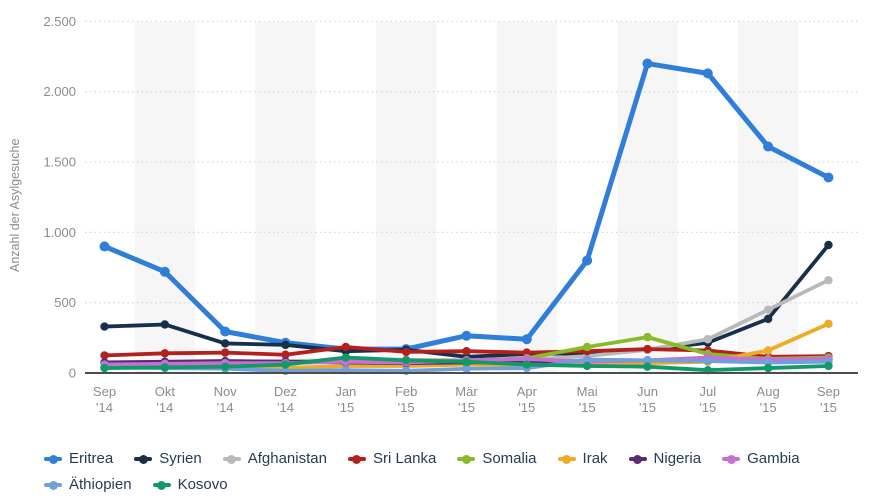 Image resolution: width=873 pixels, height=501 pixels. What do you see at coordinates (59, 21) in the screenshot?
I see `y-tick-label: 2.500` at bounding box center [59, 21].